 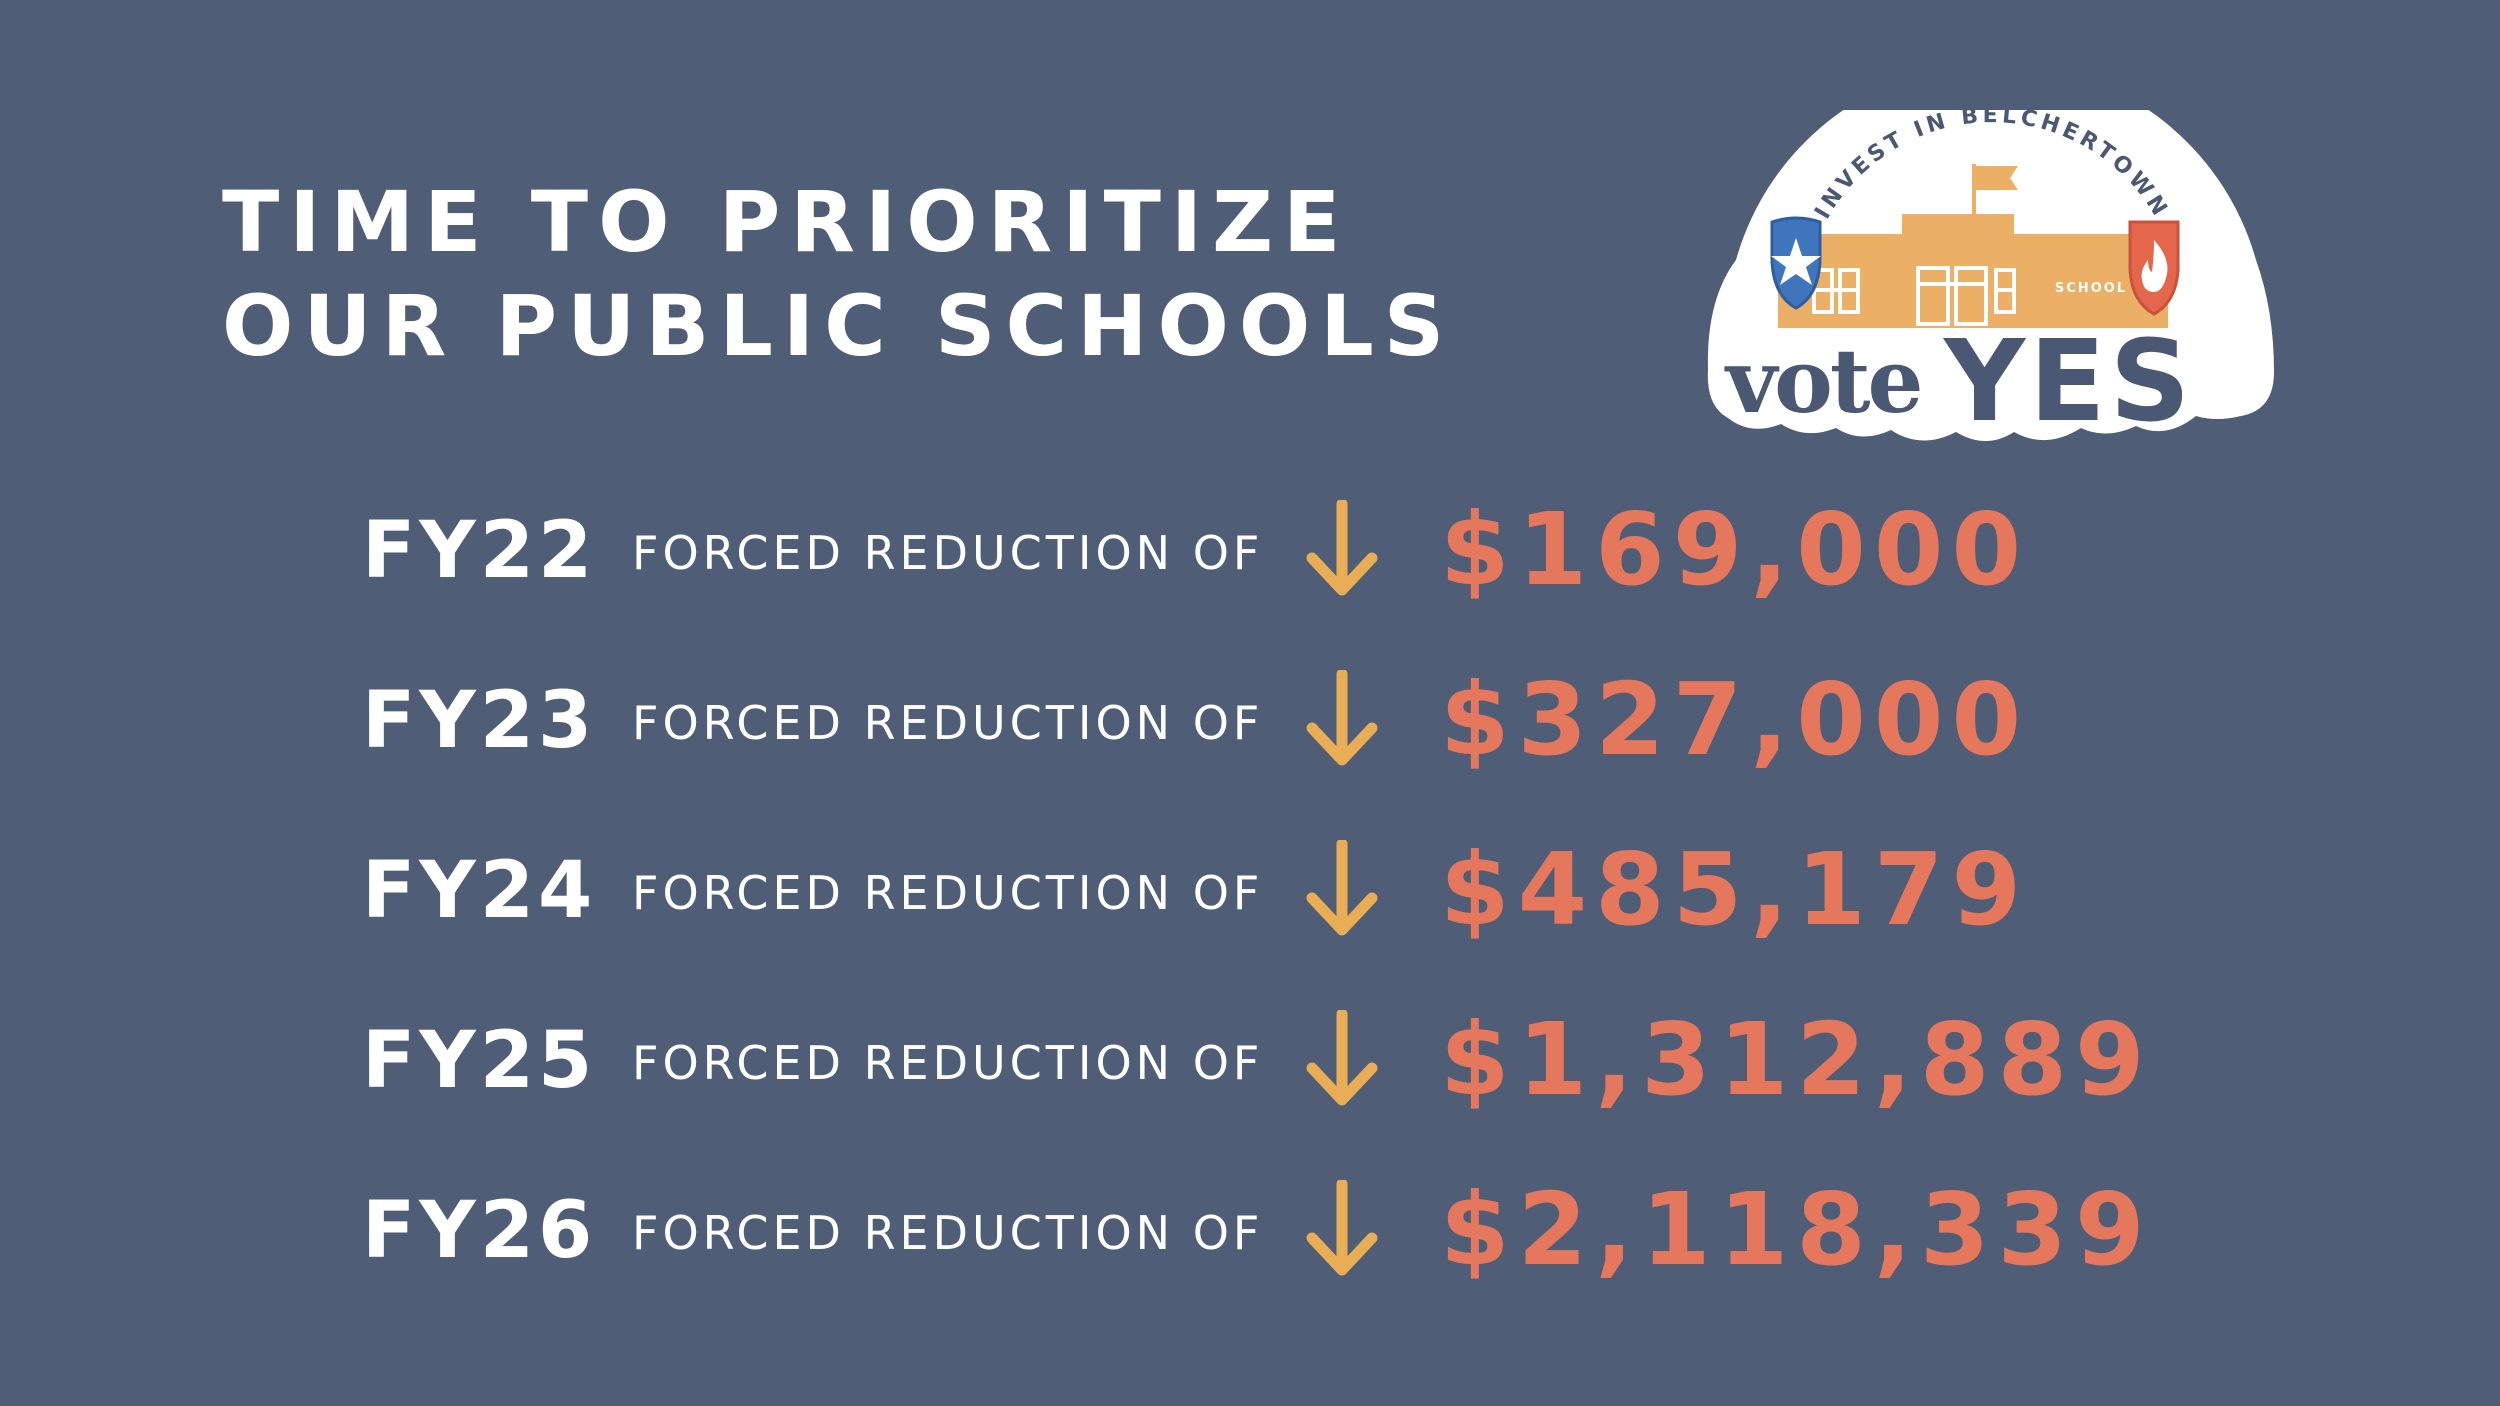 I want to click on reduction-amount: $1,312,889, so click(x=1796, y=1059).